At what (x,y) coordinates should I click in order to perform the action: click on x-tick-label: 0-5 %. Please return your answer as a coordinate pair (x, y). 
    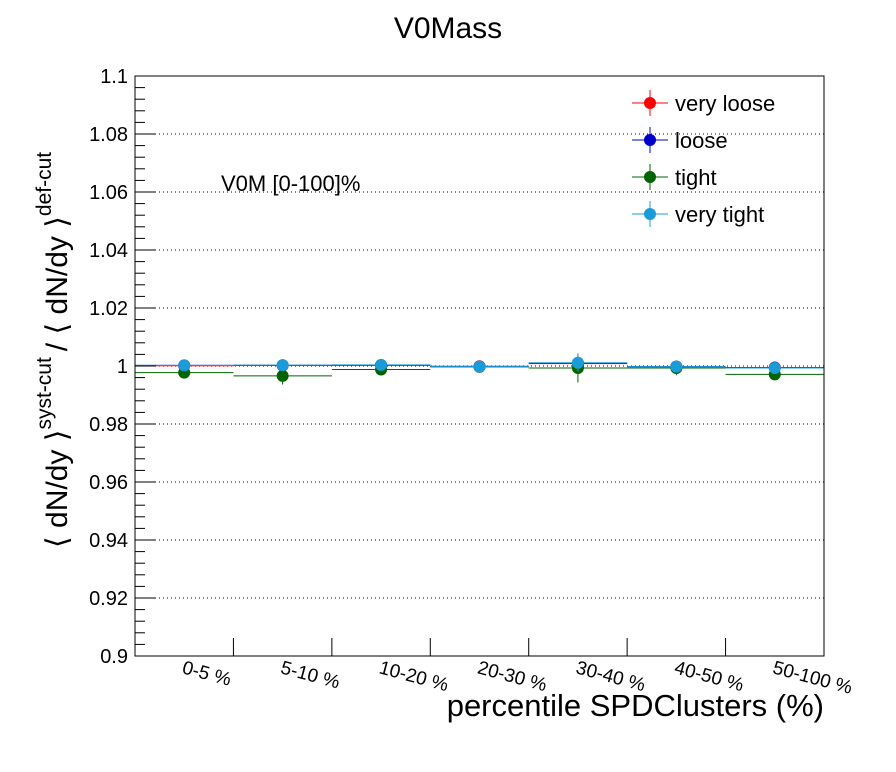
    Looking at the image, I should click on (206, 674).